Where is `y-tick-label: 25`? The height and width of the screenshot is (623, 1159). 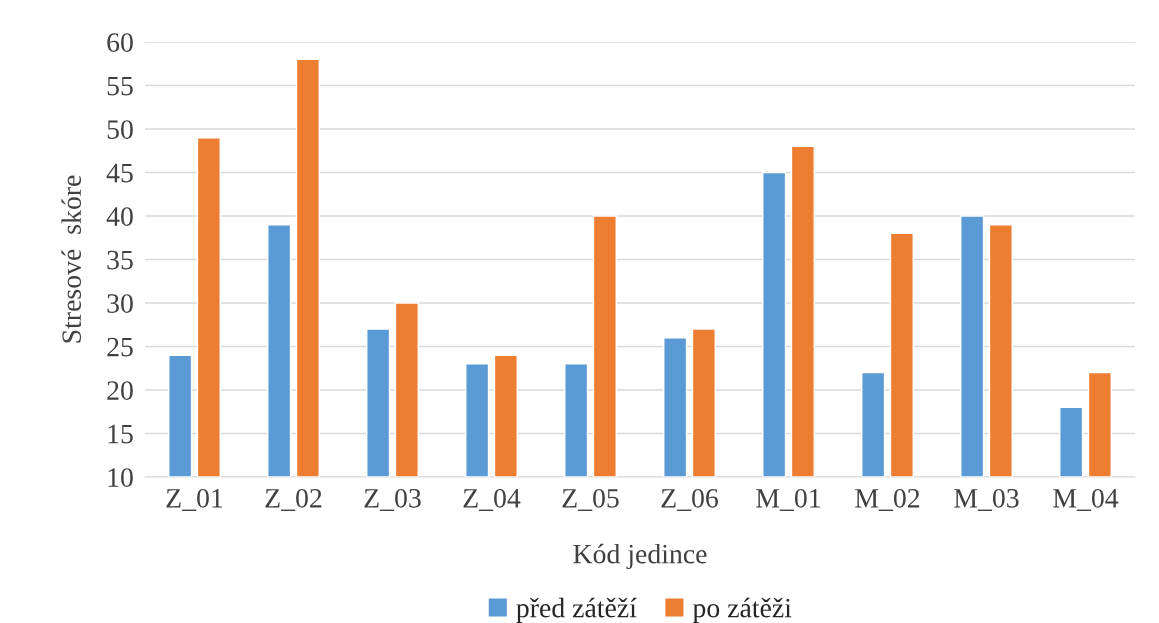 y-tick-label: 25 is located at coordinates (120, 347).